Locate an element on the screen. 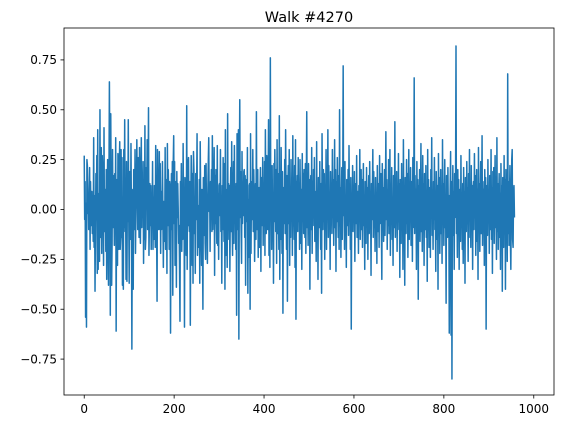 This screenshot has height=433, width=568. y-tick-label: 0.50 is located at coordinates (43, 110).